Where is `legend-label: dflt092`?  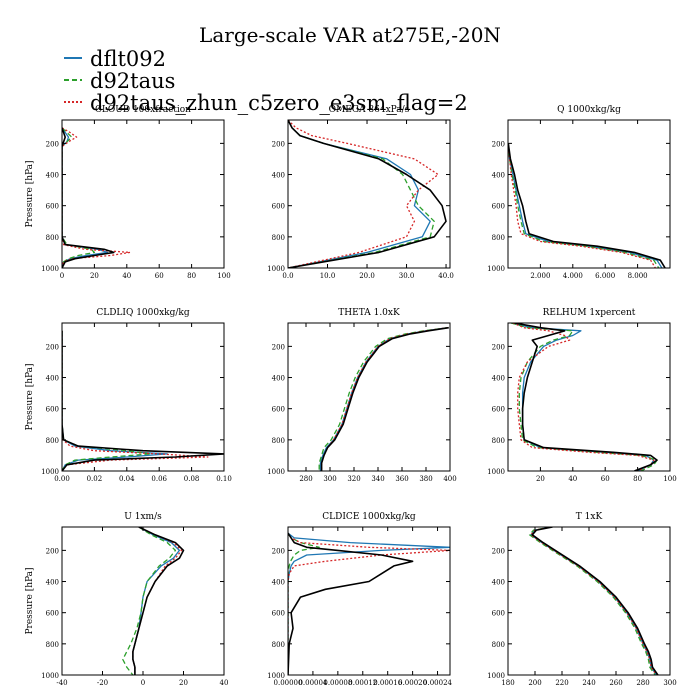 legend-label: dflt092 is located at coordinates (128, 59).